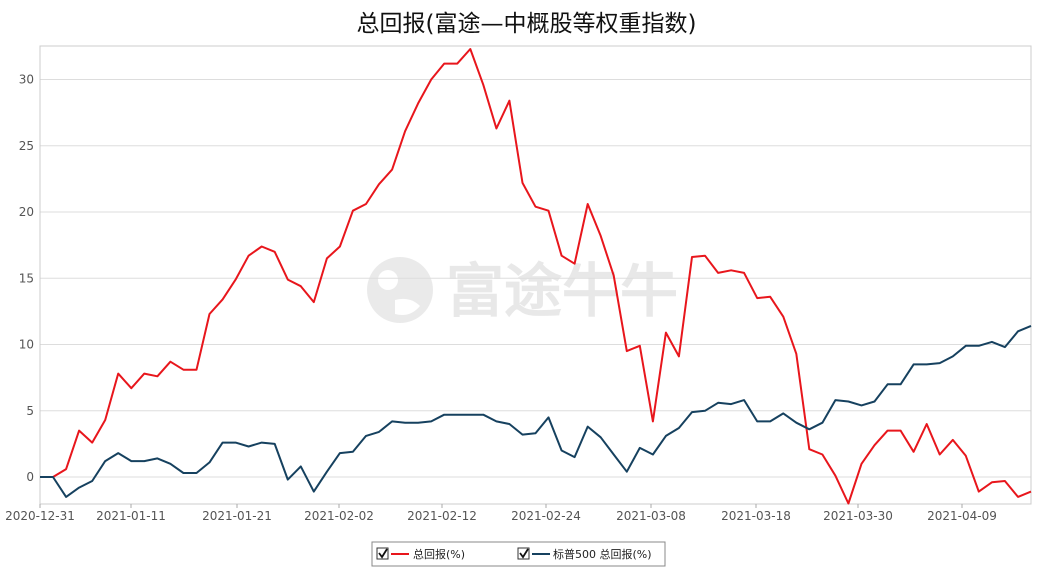 The height and width of the screenshot is (578, 1053). I want to click on x-tick-label: 2021-02-24, so click(546, 516).